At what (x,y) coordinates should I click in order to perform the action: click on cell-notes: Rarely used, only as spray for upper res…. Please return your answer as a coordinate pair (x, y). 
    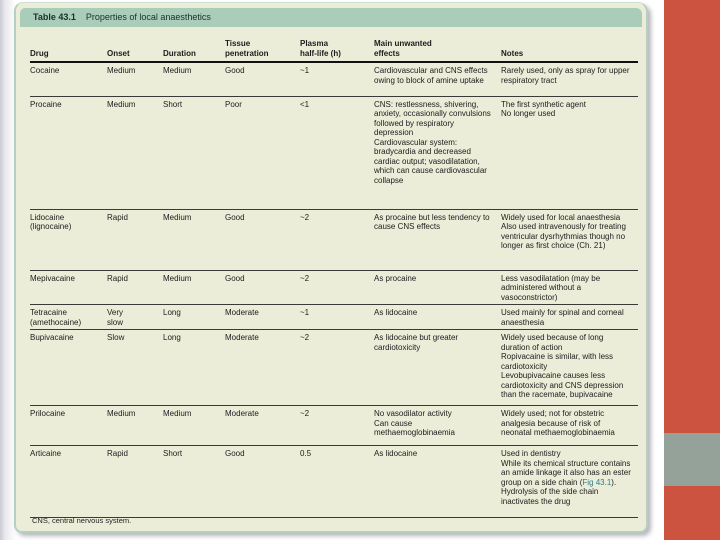
    Looking at the image, I should click on (569, 79).